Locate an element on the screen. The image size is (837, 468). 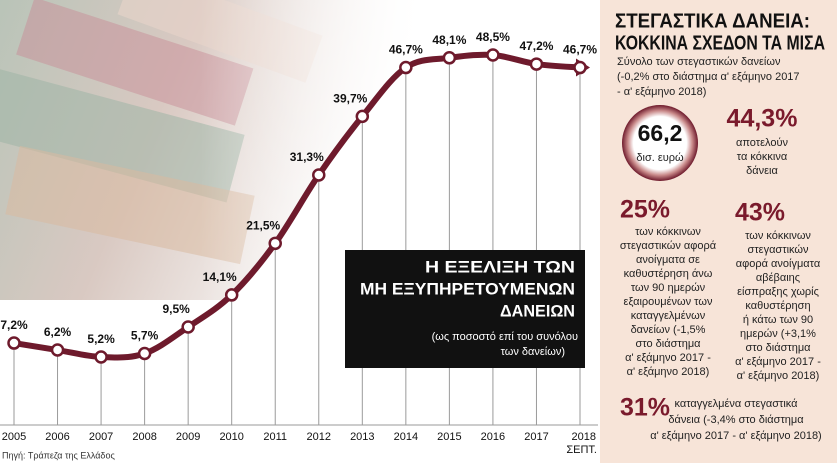
block-value: 31% is located at coordinates (645, 408).